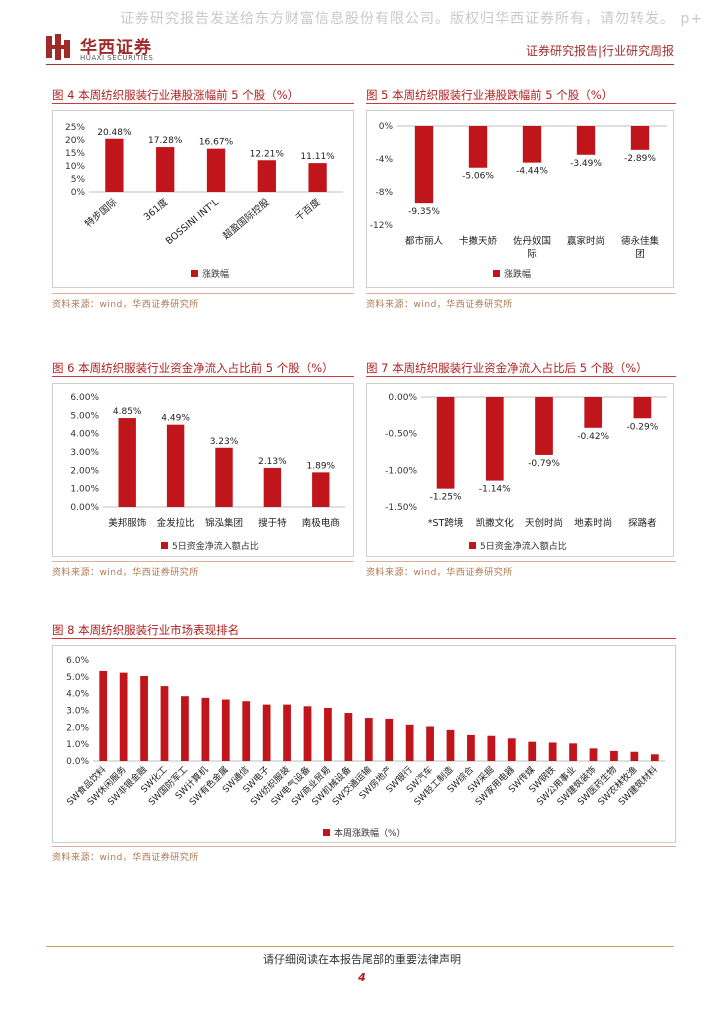 This screenshot has width=724, height=1024. I want to click on fig4-title-rule, so click(203, 103).